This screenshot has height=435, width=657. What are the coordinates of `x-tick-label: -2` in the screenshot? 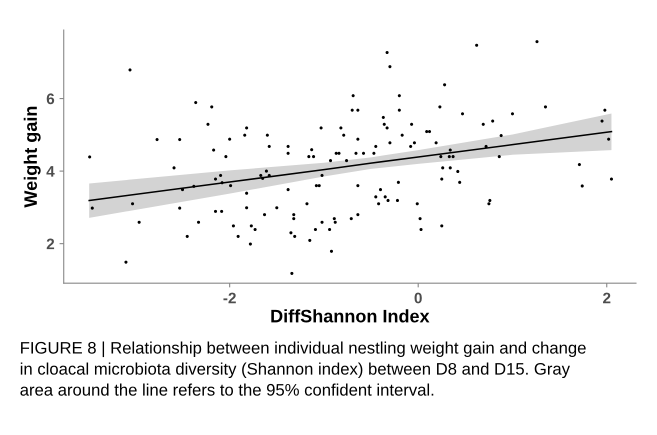 It's located at (229, 298).